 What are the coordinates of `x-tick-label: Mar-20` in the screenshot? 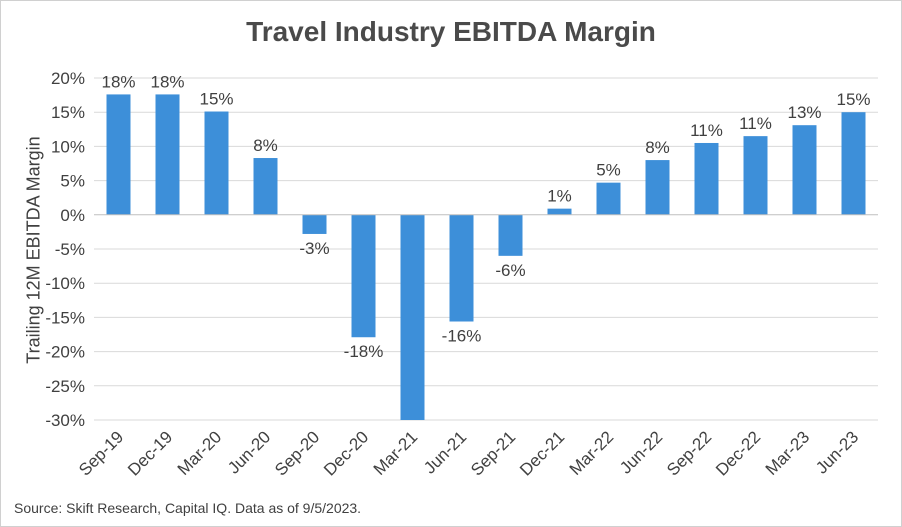 It's located at (200, 453).